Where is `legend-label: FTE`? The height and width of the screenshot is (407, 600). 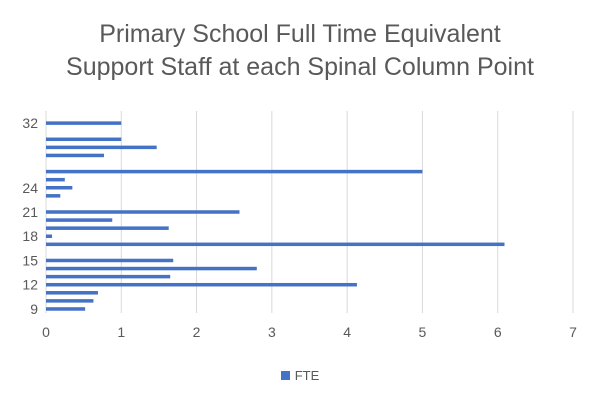 legend-label: FTE is located at coordinates (307, 375).